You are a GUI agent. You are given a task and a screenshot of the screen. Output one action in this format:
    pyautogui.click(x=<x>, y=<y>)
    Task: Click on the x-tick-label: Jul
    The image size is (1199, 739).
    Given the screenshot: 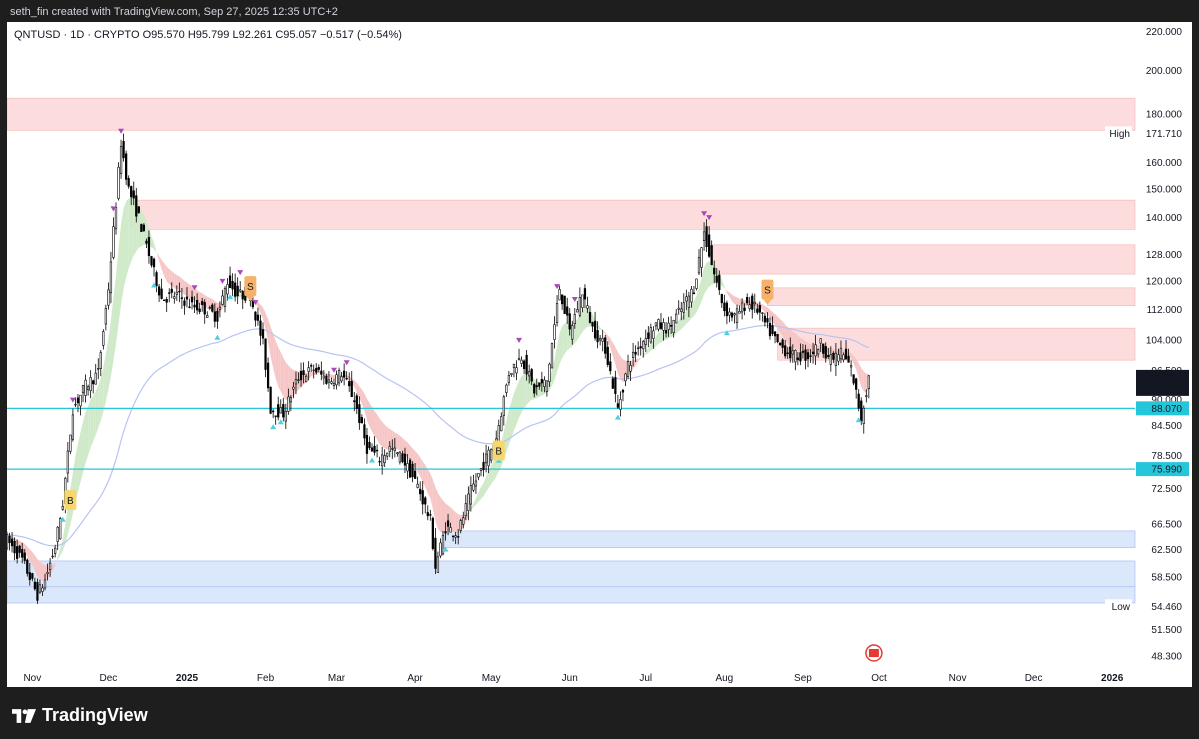 What is the action you would take?
    pyautogui.click(x=645, y=678)
    